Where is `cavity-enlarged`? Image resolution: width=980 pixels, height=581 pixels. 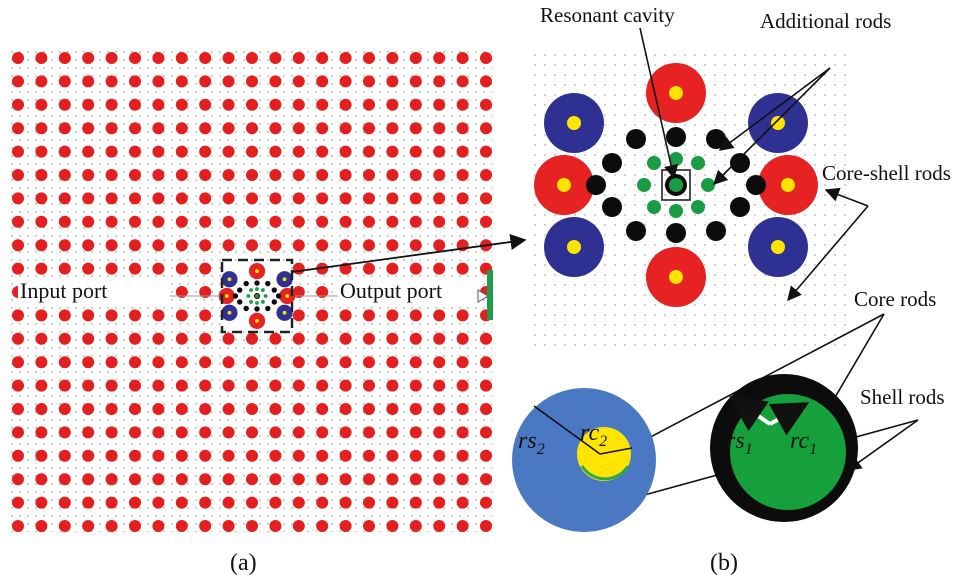
cavity-enlarged is located at coordinates (676, 185).